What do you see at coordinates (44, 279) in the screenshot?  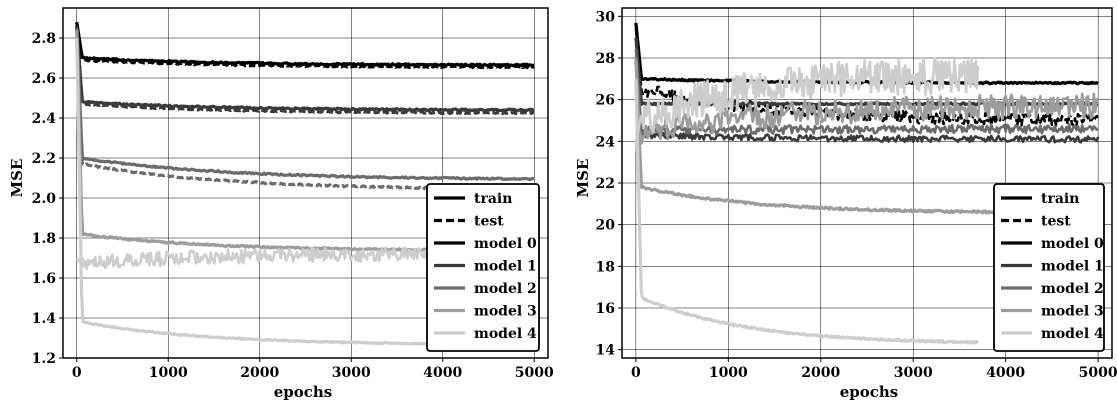 I see `y-tick-label: 1.6` at bounding box center [44, 279].